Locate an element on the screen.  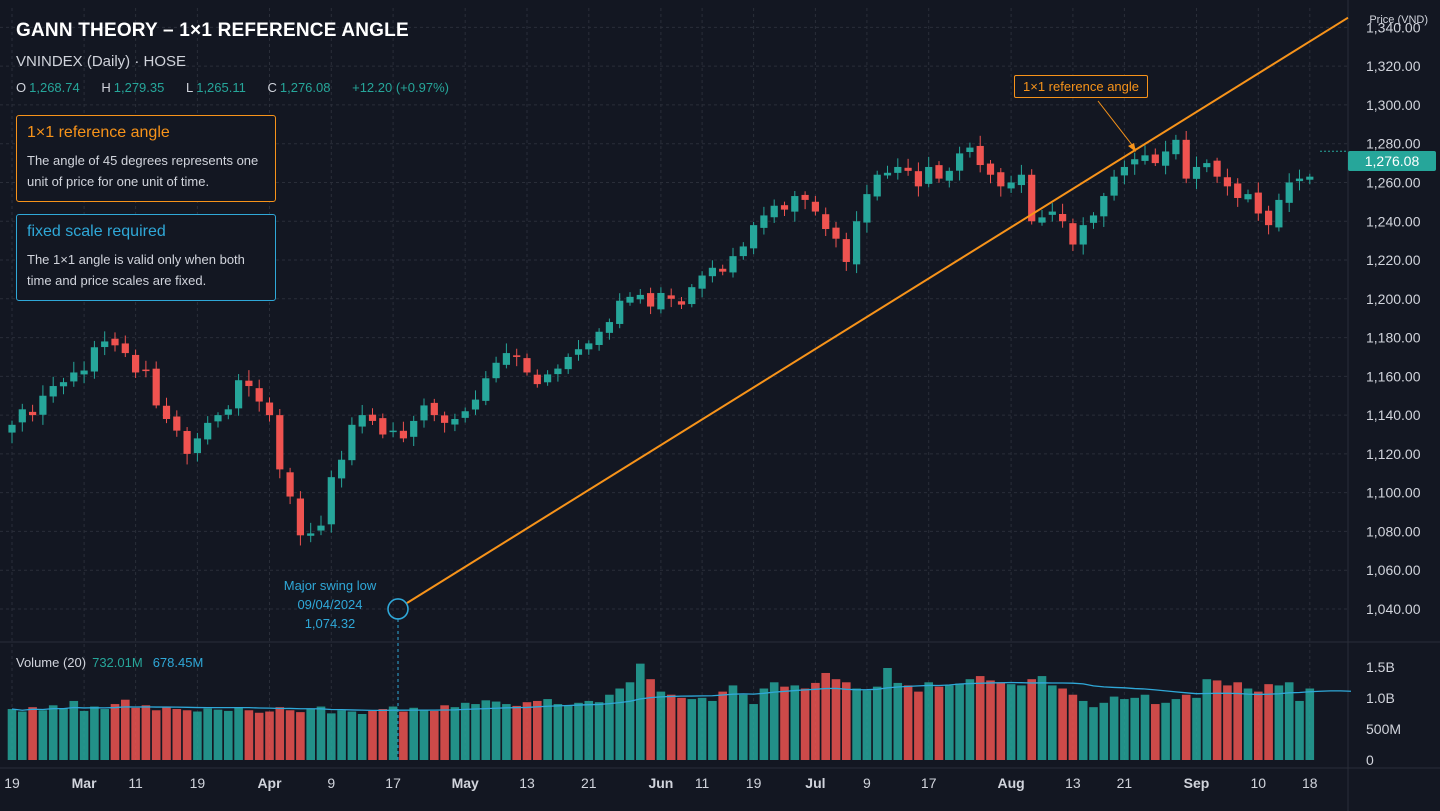
volume-tick-label: 1.5B is located at coordinates (1380, 667).